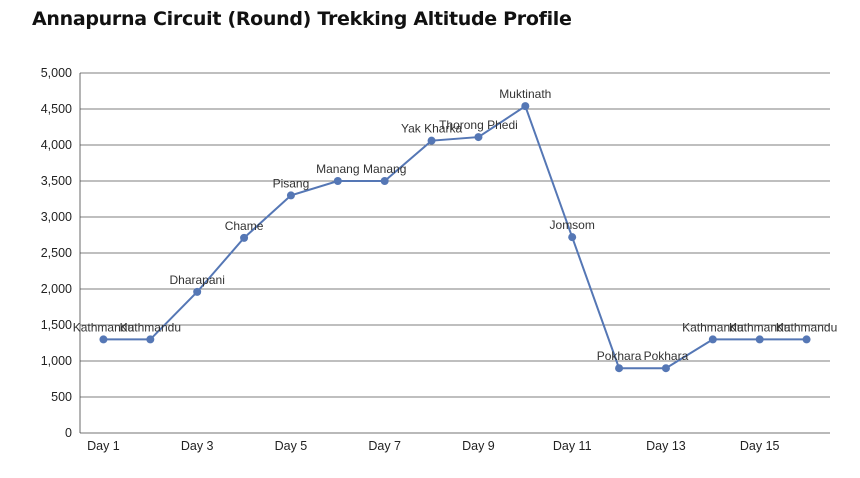 The width and height of the screenshot is (860, 478). I want to click on x-tick-label: Day 5, so click(291, 446).